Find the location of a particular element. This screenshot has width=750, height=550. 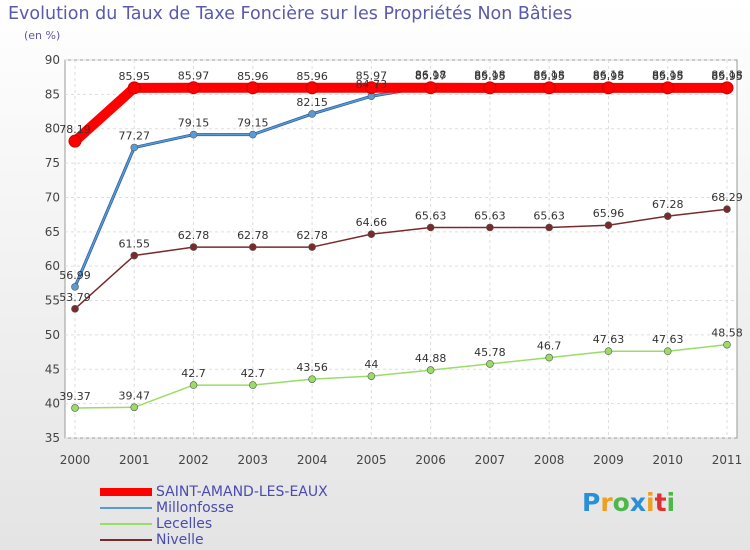

legend-item: SAINT-AMAND-LES-EAUX is located at coordinates (214, 492).